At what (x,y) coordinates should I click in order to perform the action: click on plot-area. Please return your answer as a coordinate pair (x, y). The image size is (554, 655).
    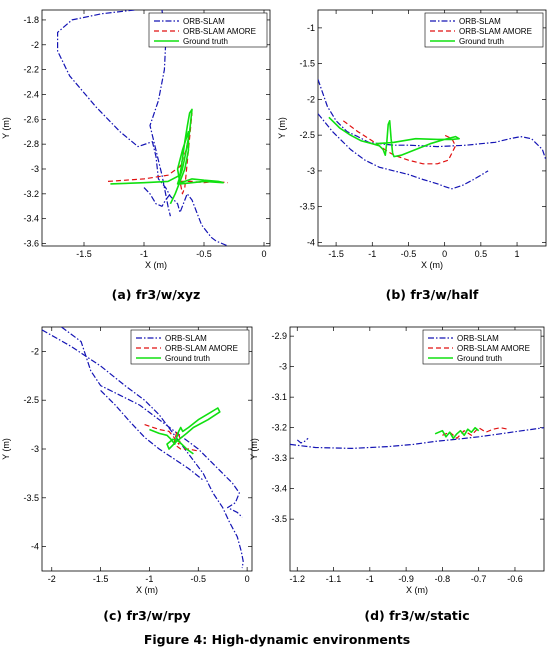
    Looking at the image, I should click on (147, 449).